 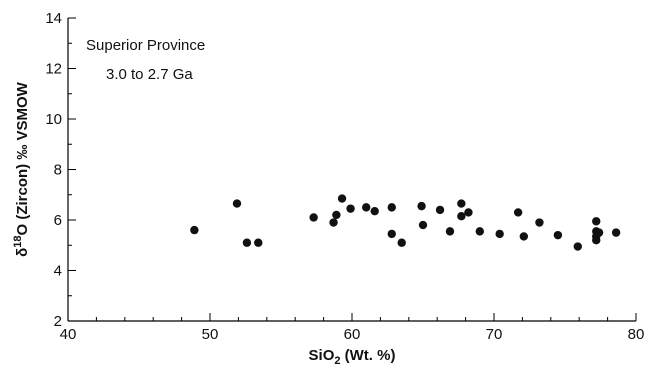 What do you see at coordinates (58, 271) in the screenshot?
I see `y-tick-label: 4` at bounding box center [58, 271].